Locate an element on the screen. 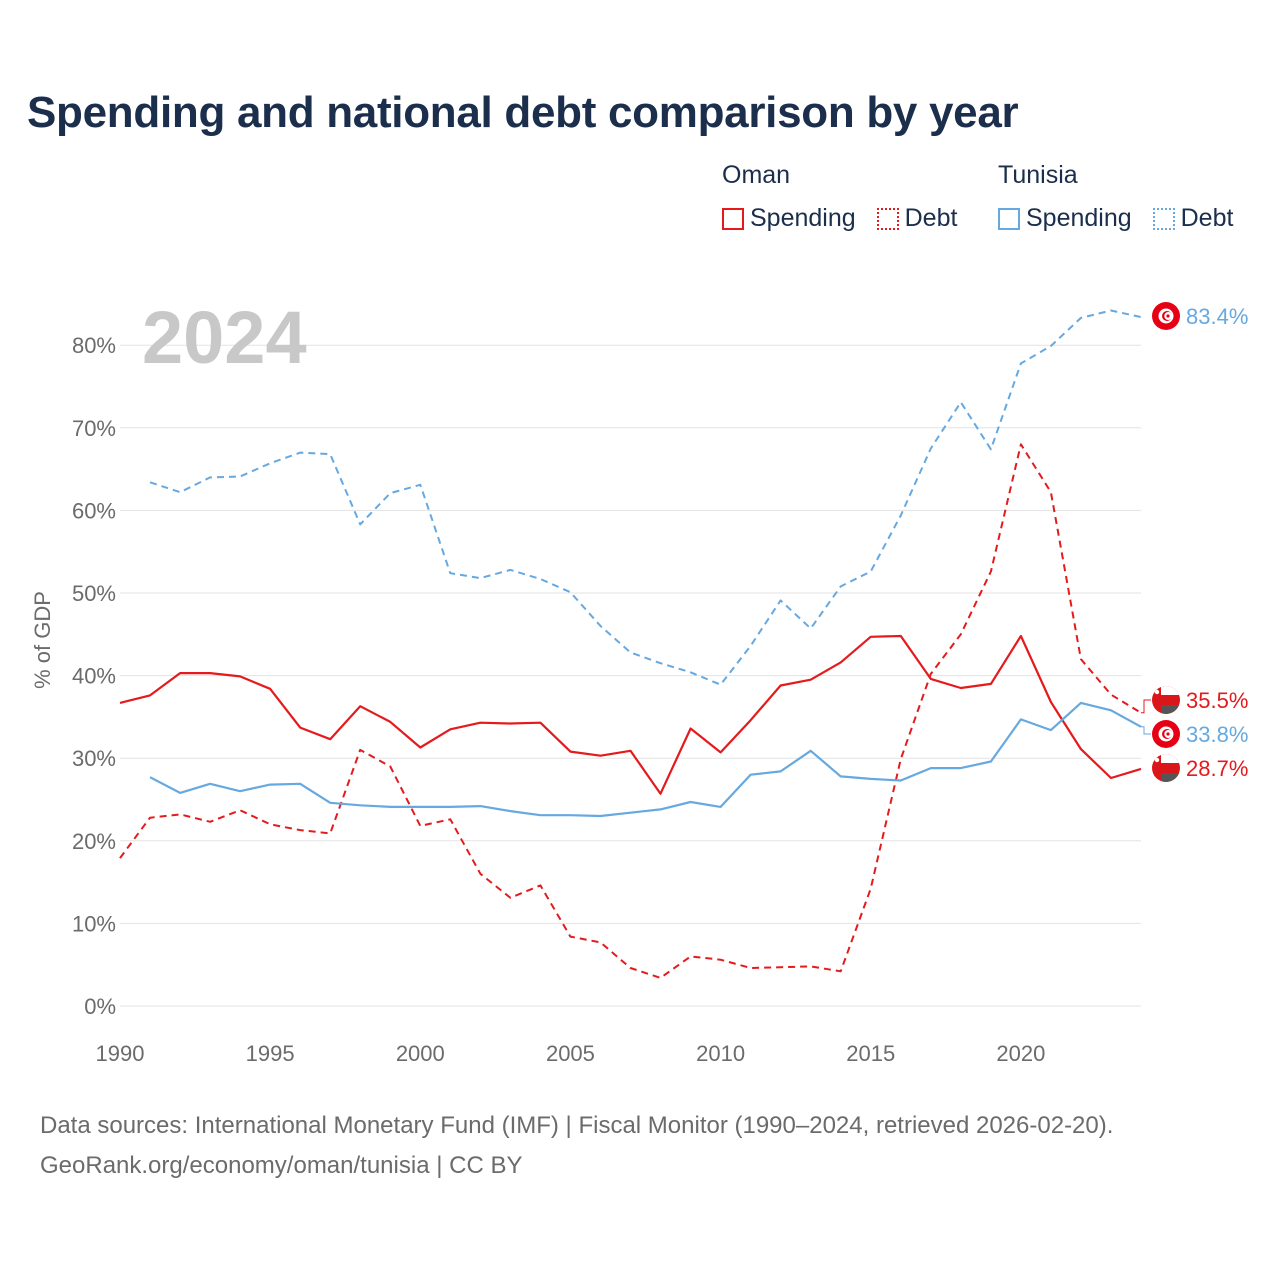  y-axis-label: % of GDP is located at coordinates (42, 640).